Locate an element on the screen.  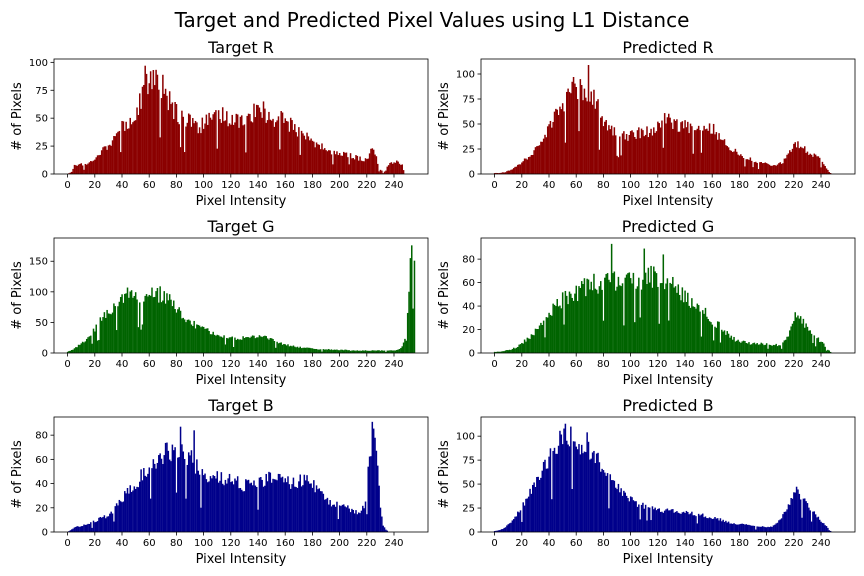
x-tick-label: 0 is located at coordinates (494, 185).